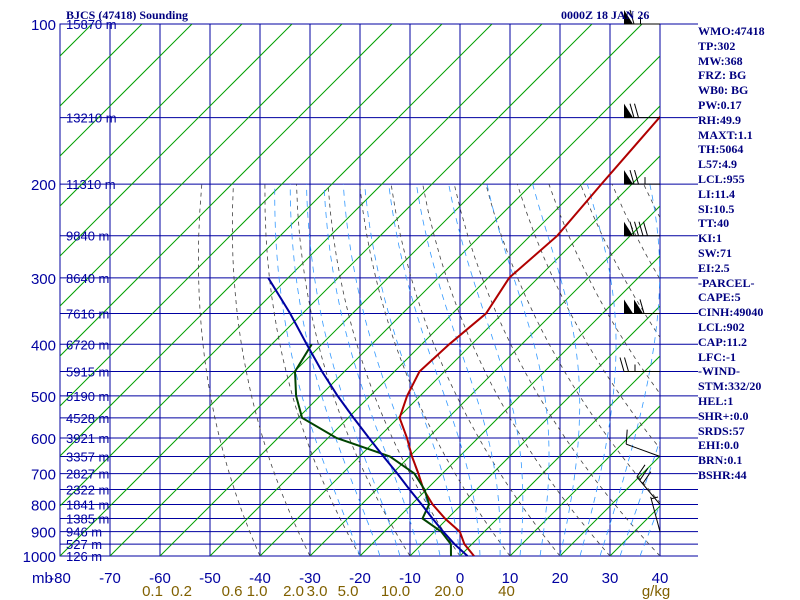  I want to click on height-label: 1841 m, so click(87, 504).